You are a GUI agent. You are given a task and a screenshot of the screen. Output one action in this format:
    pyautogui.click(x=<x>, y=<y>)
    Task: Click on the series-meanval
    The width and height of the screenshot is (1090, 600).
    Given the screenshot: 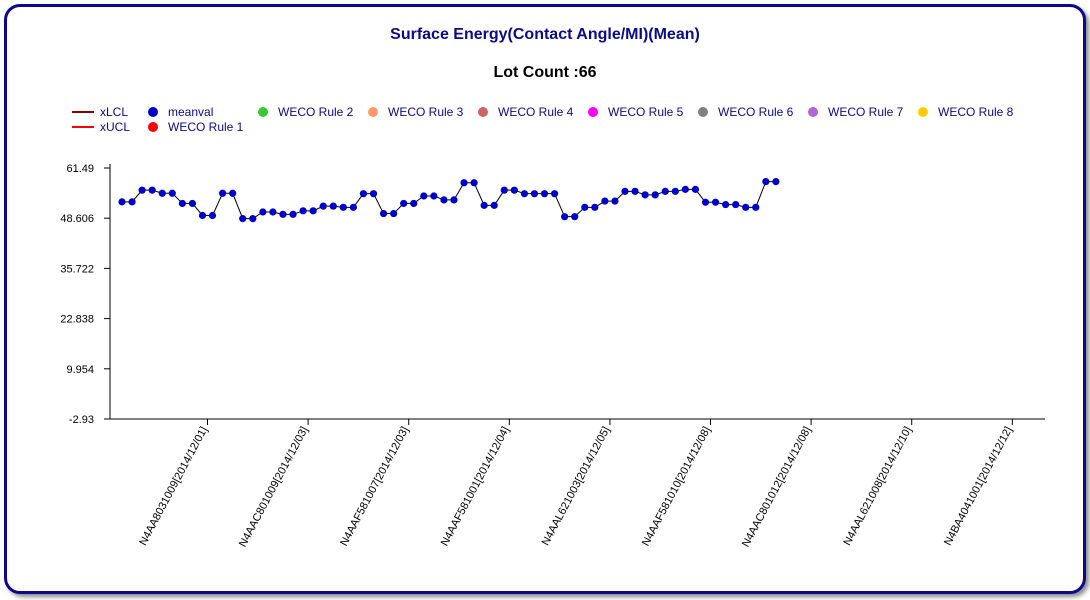 What is the action you would take?
    pyautogui.click(x=449, y=200)
    